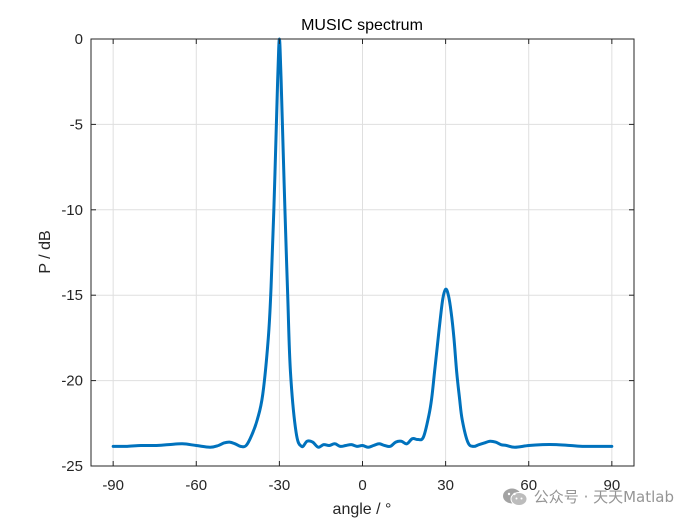 The image size is (700, 525). What do you see at coordinates (72, 295) in the screenshot?
I see `y-tick-label: -15` at bounding box center [72, 295].